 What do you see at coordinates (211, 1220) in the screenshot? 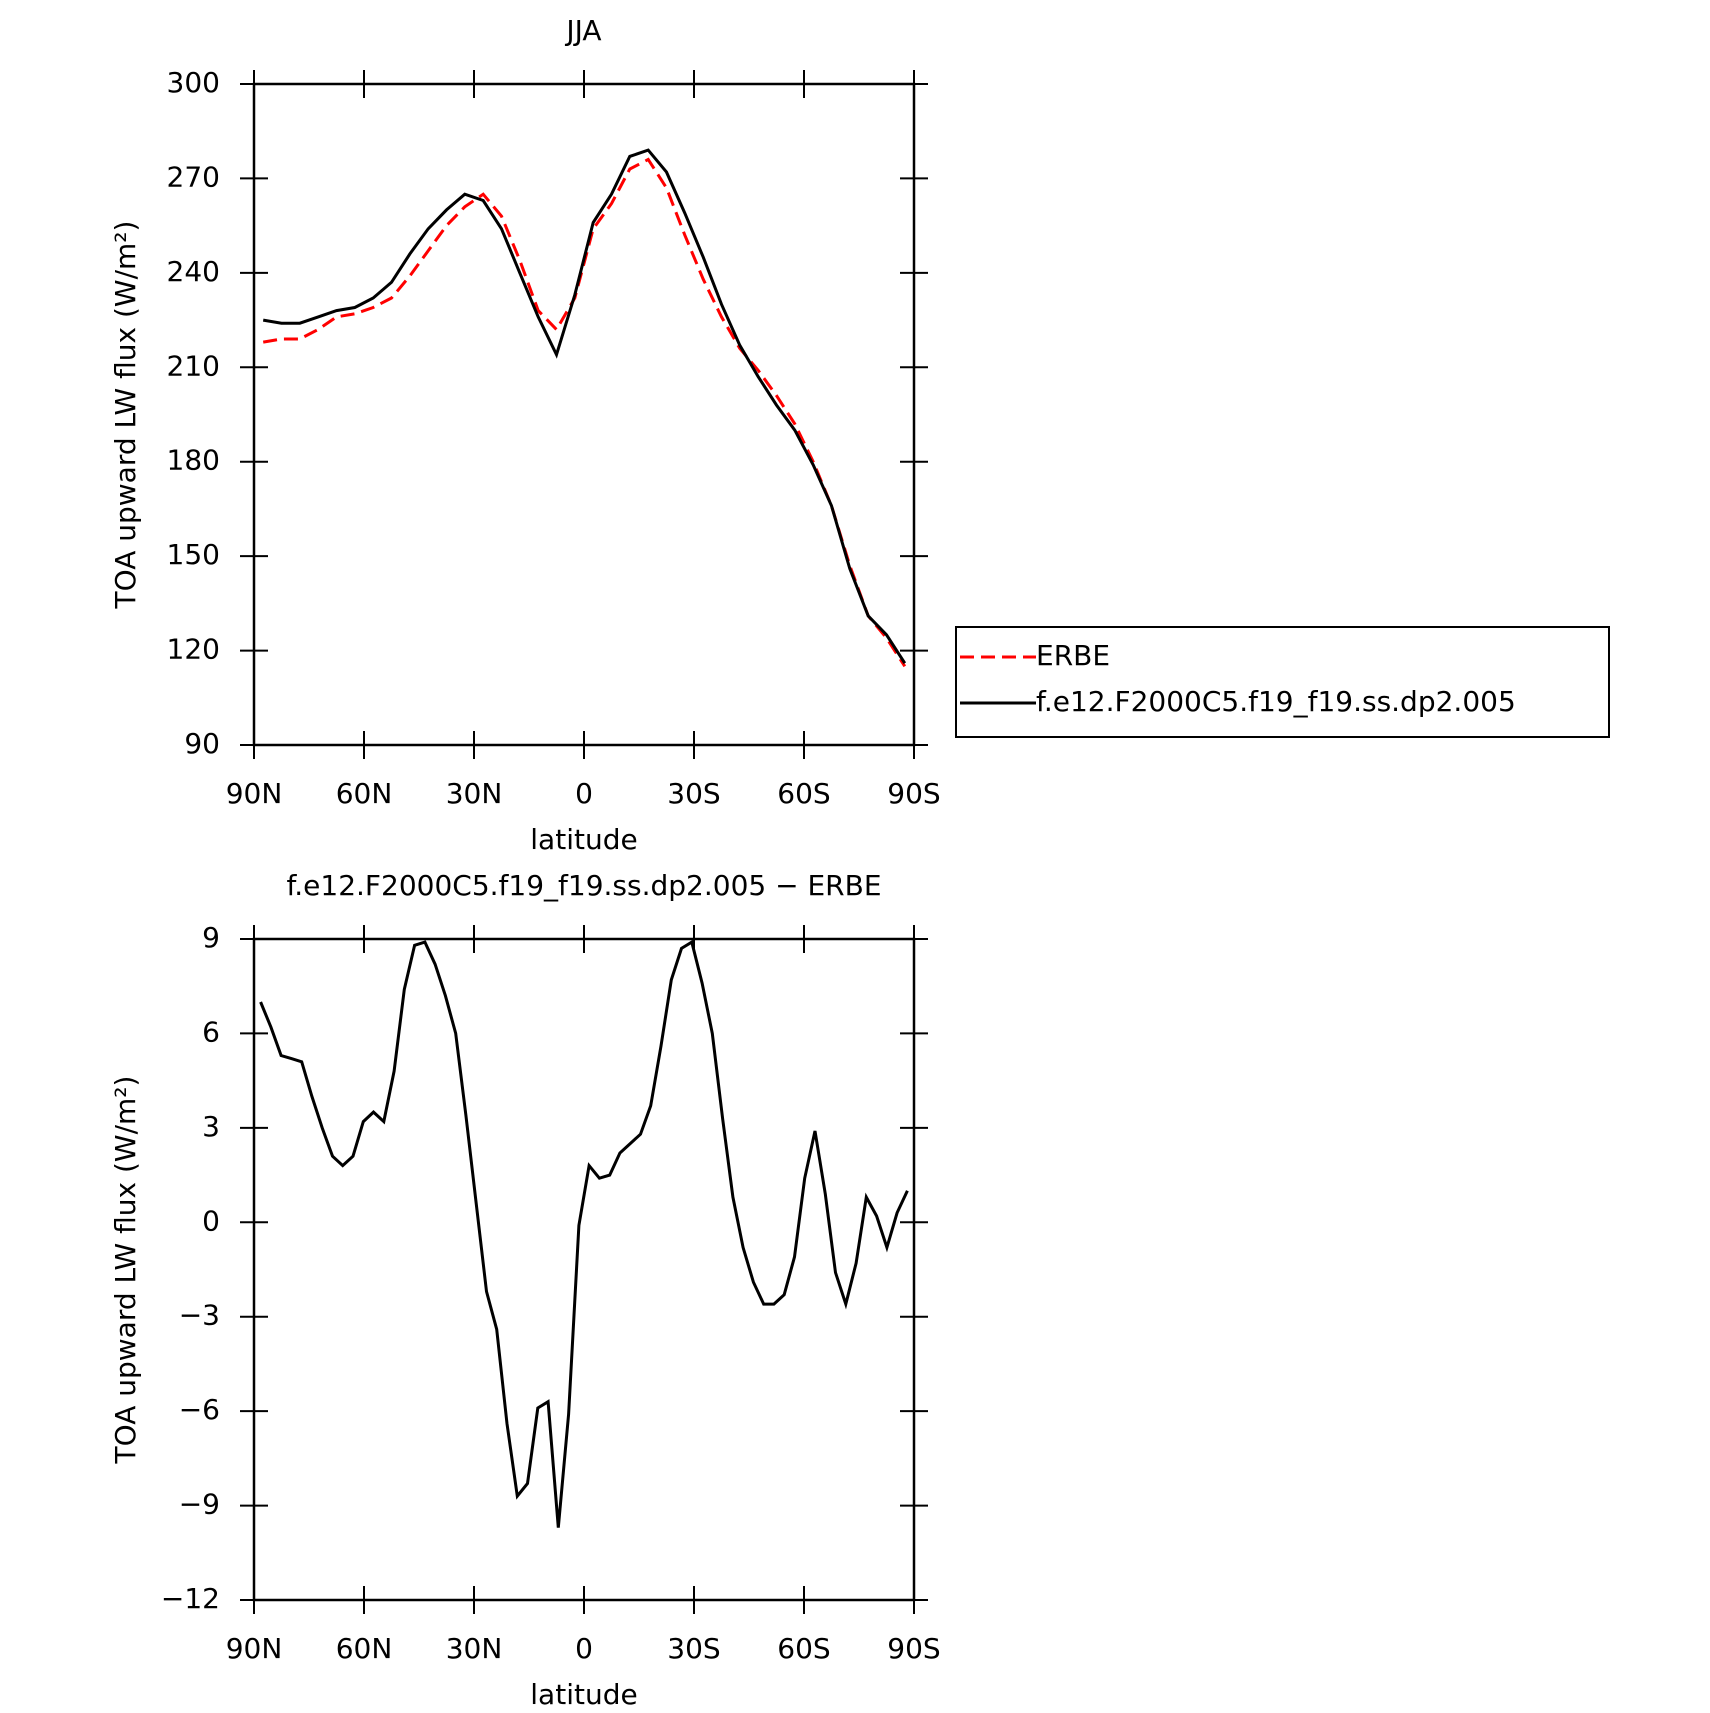
I see `y-tick-label: 0` at bounding box center [211, 1220].